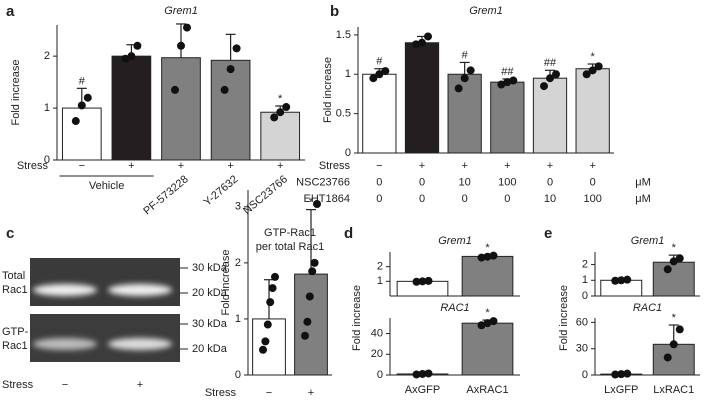 The height and width of the screenshot is (409, 710). What do you see at coordinates (647, 308) in the screenshot?
I see `chart-title: RAC1` at bounding box center [647, 308].